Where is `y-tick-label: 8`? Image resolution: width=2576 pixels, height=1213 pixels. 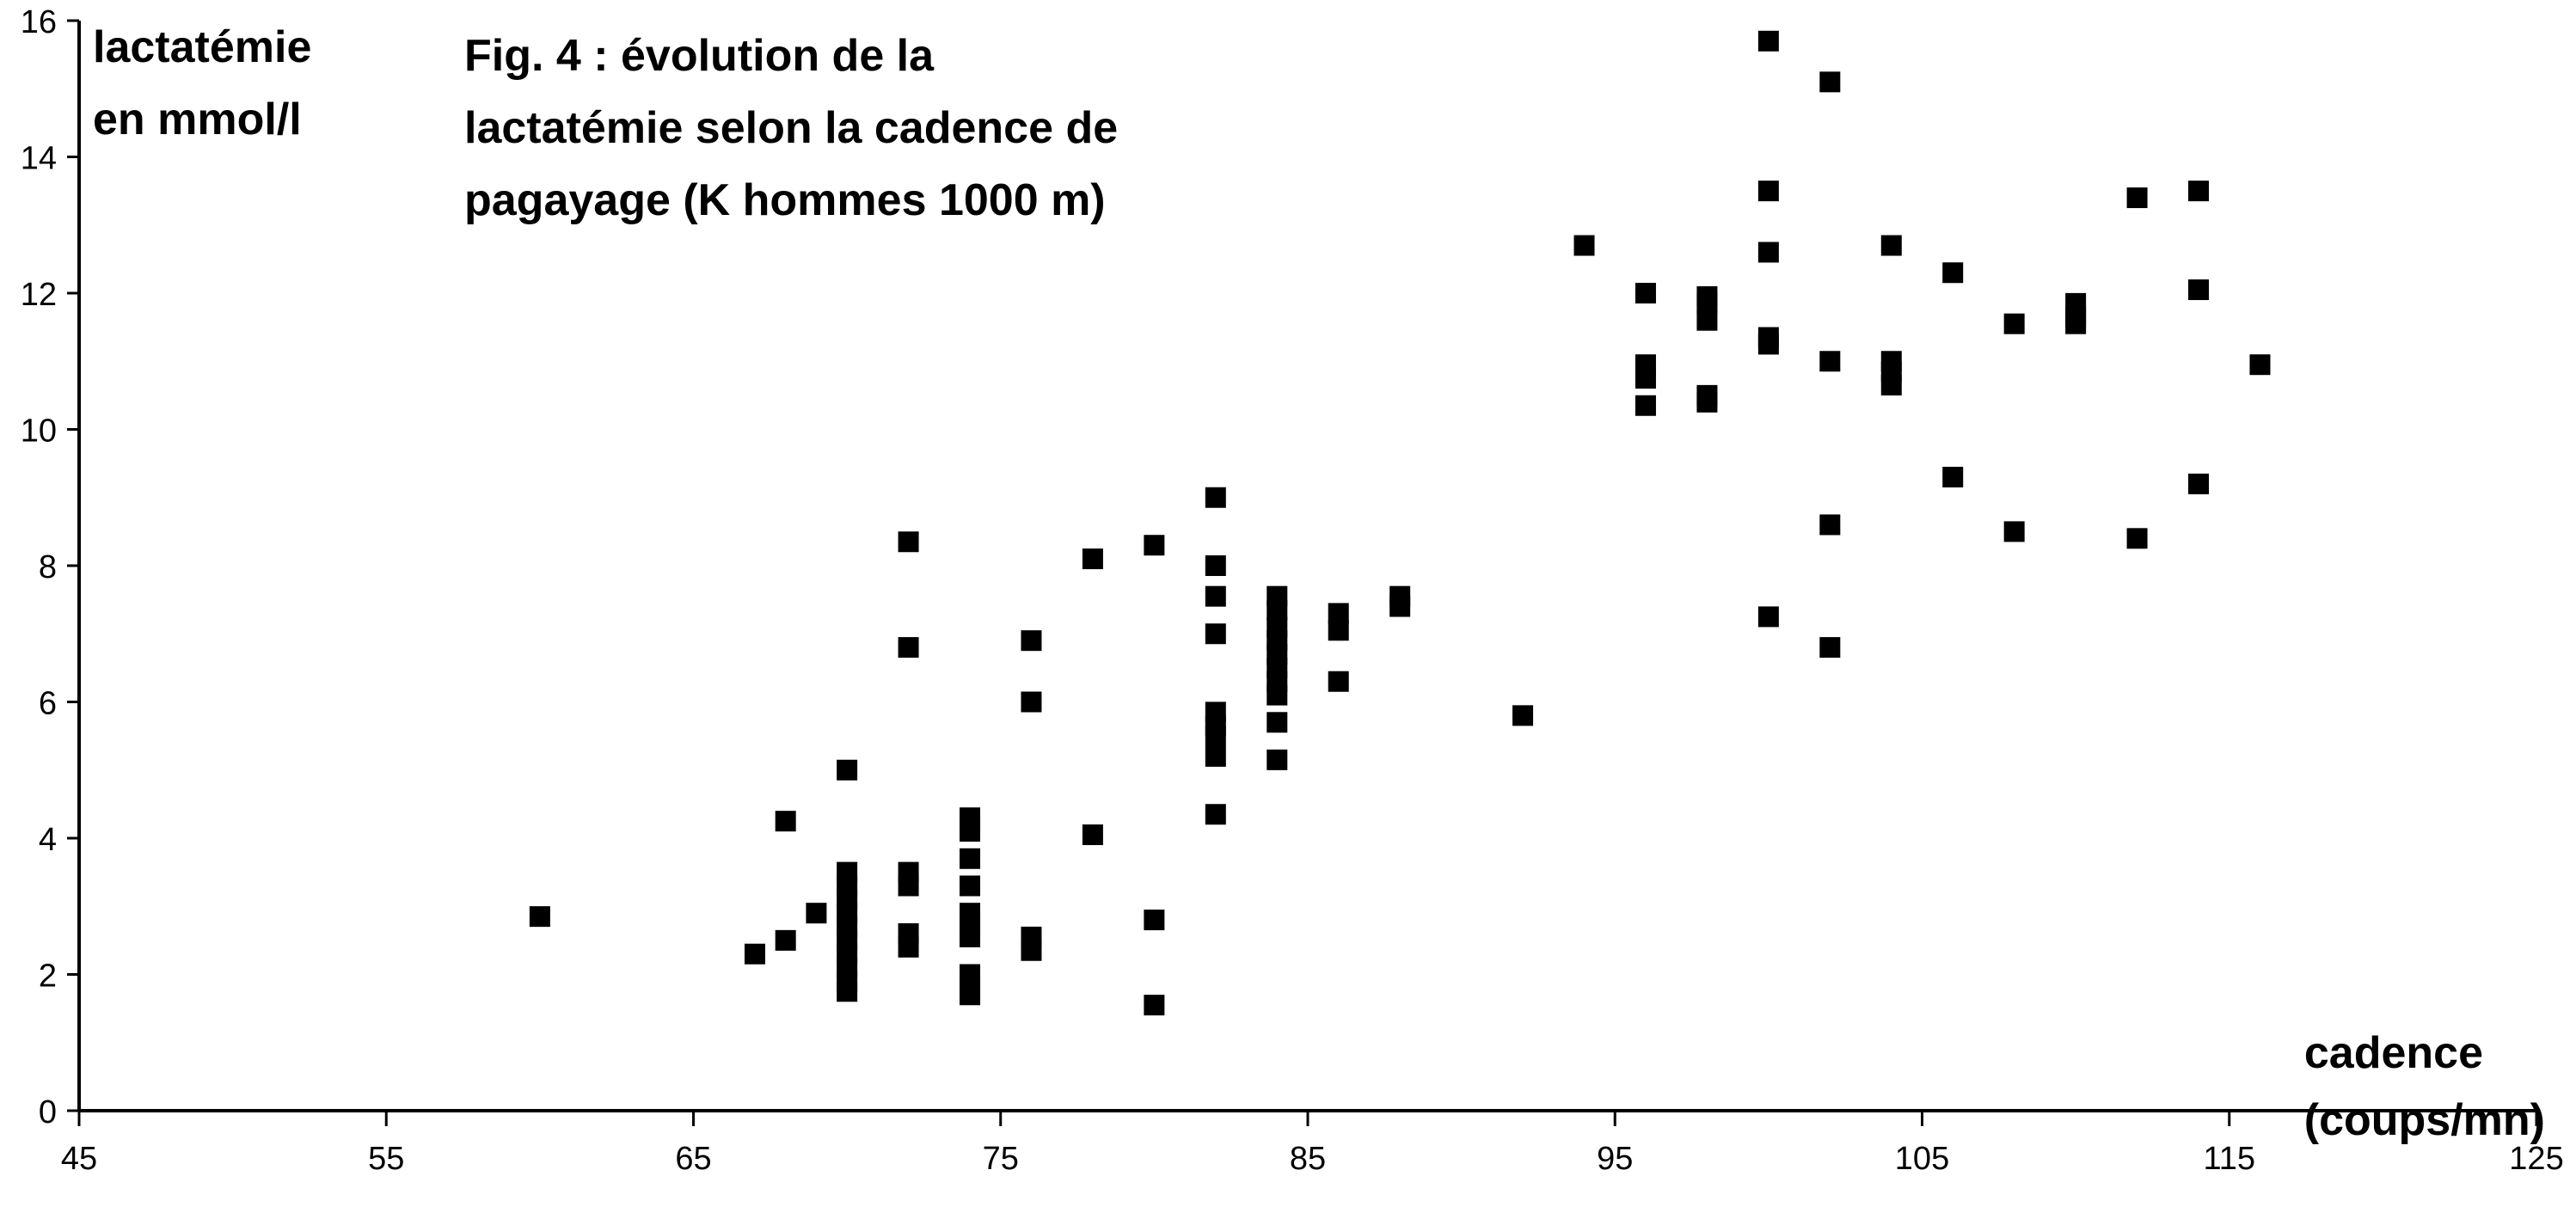
y-tick-label: 8 is located at coordinates (48, 567).